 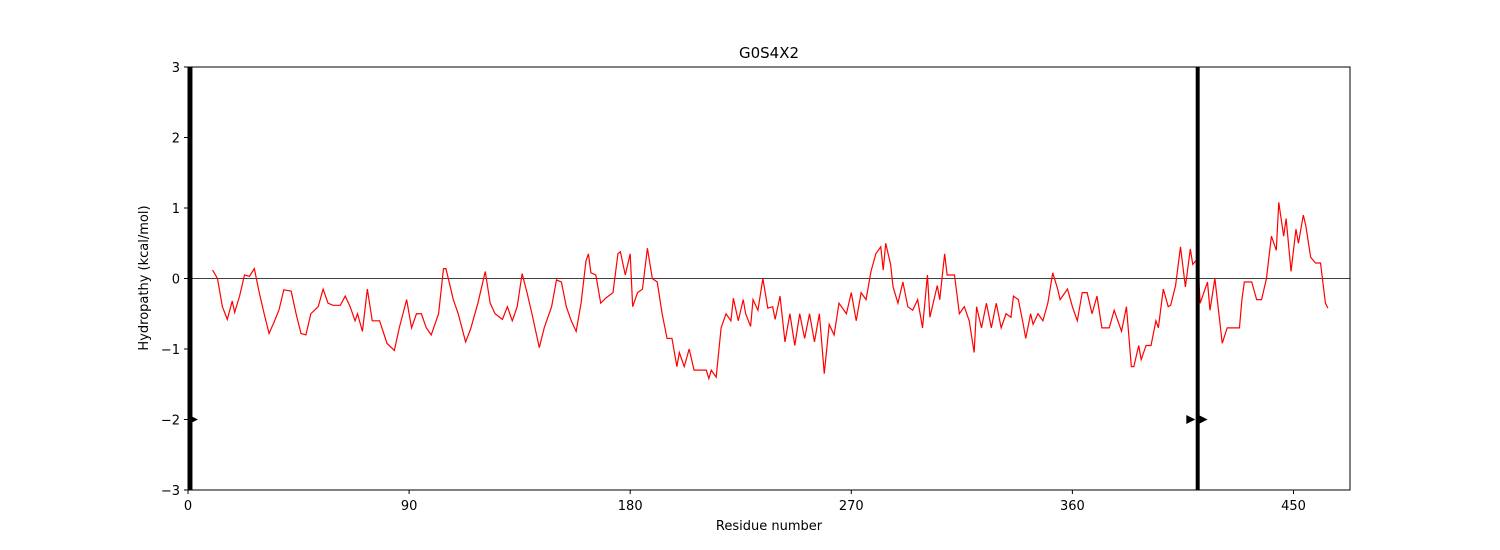 What do you see at coordinates (1293, 506) in the screenshot?
I see `x-tick-label: 450` at bounding box center [1293, 506].